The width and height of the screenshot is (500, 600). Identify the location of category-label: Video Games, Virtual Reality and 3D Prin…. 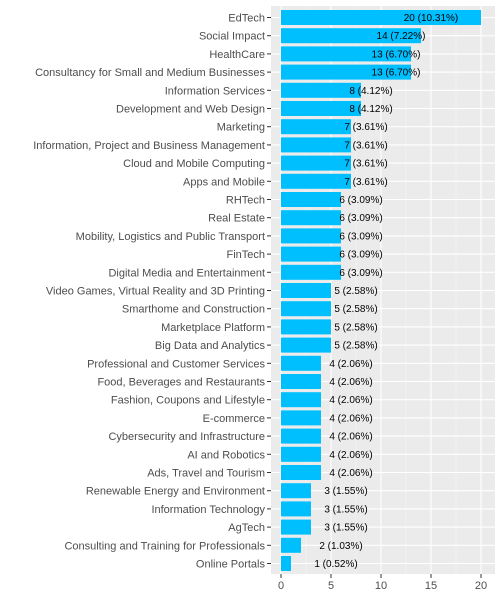
(155, 292).